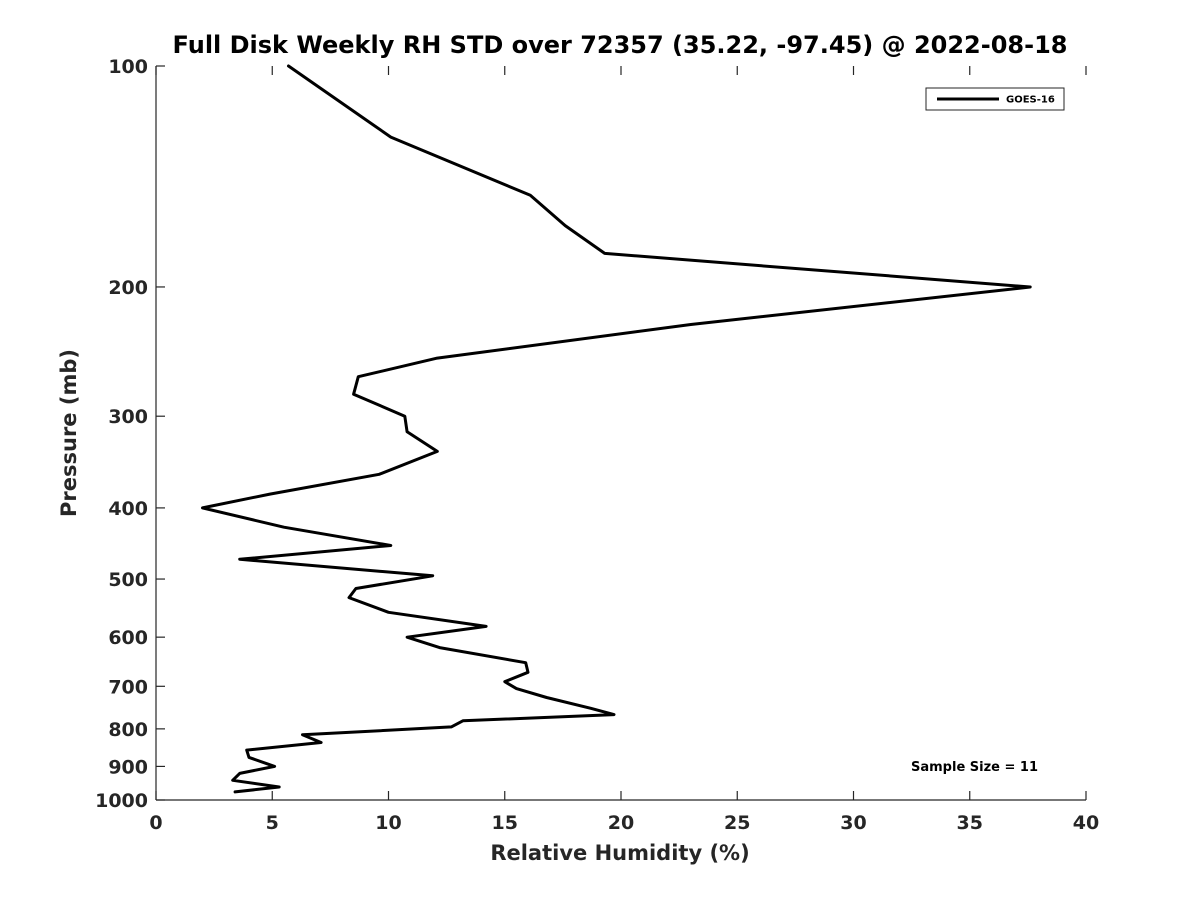 The image size is (1200, 900). I want to click on y-tick-label: 600, so click(128, 638).